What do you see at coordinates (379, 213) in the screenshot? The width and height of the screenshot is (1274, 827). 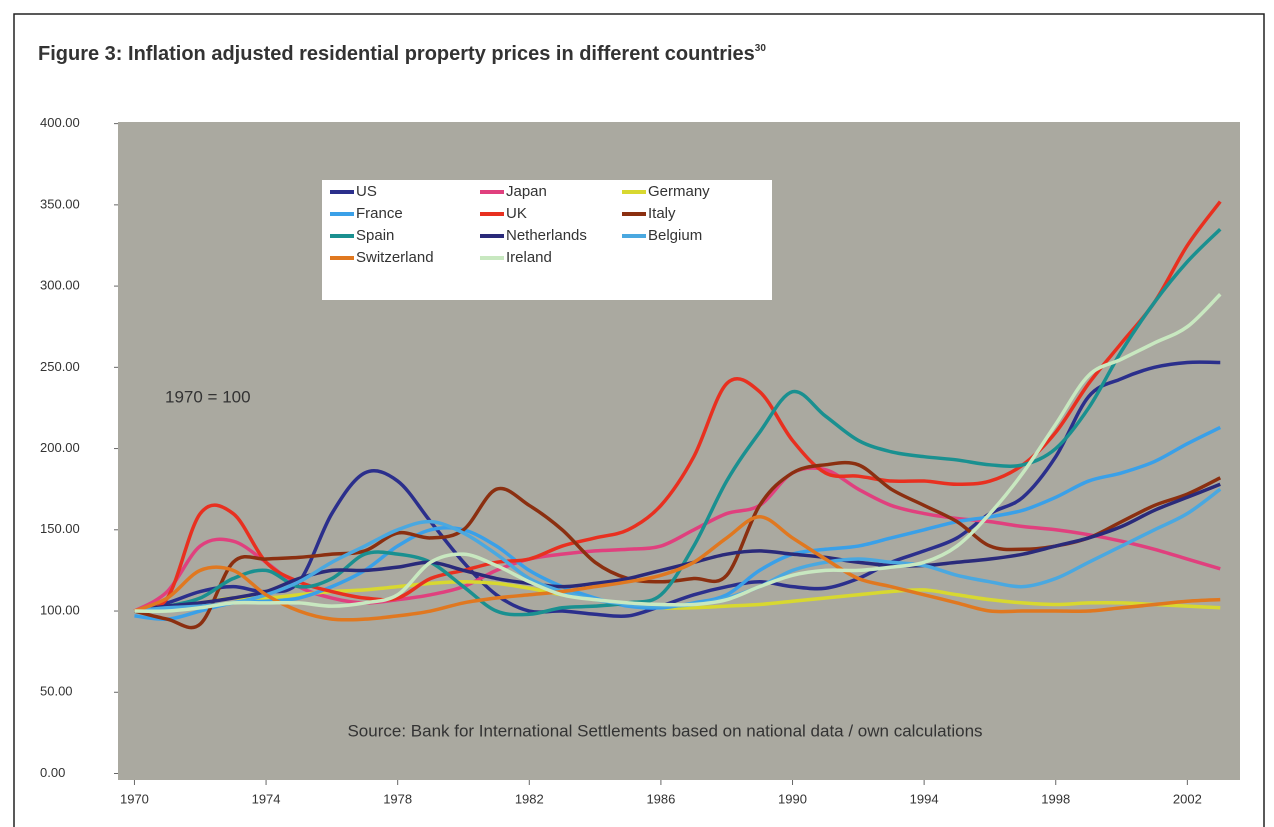 I see `legend-label: France` at bounding box center [379, 213].